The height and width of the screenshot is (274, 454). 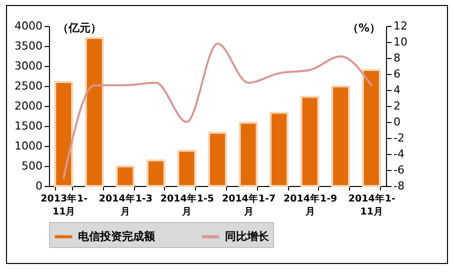 I want to click on y2-tick-label: 2, so click(x=397, y=106).